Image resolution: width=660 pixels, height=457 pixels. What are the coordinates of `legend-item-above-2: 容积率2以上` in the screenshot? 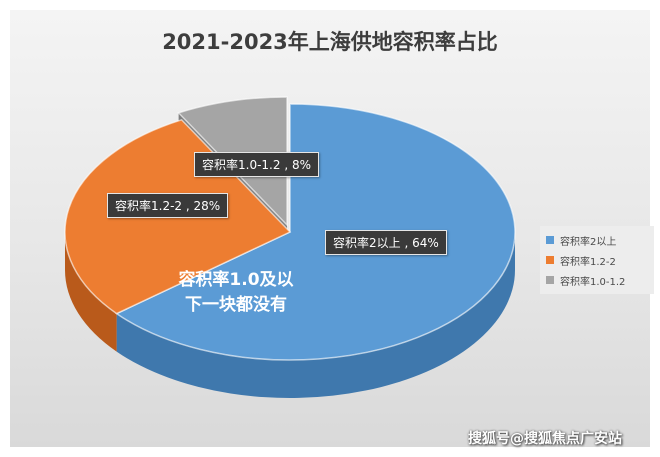 It's located at (599, 240).